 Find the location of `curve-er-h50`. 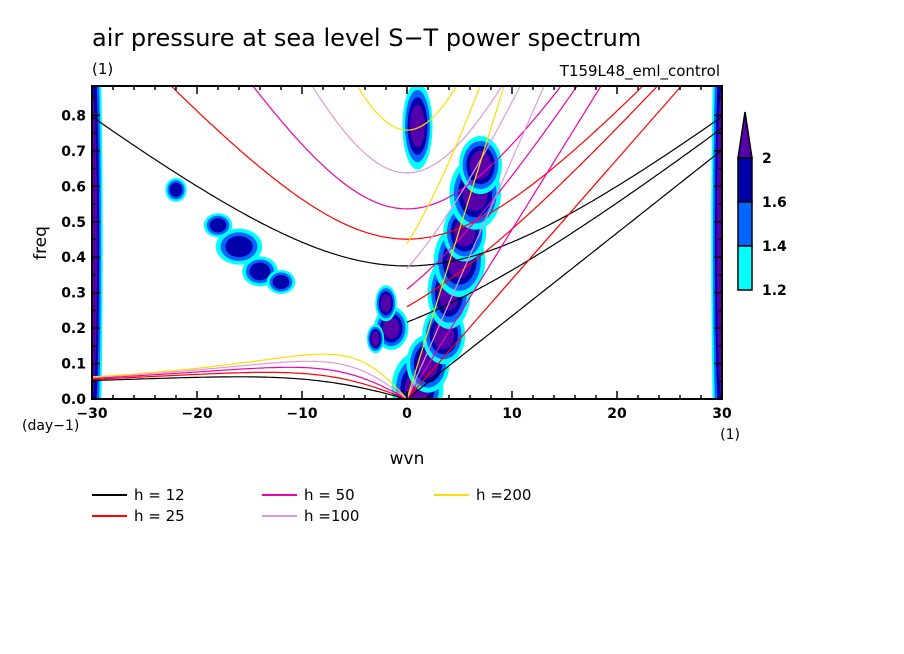

curve-er-h50 is located at coordinates (250, 382).